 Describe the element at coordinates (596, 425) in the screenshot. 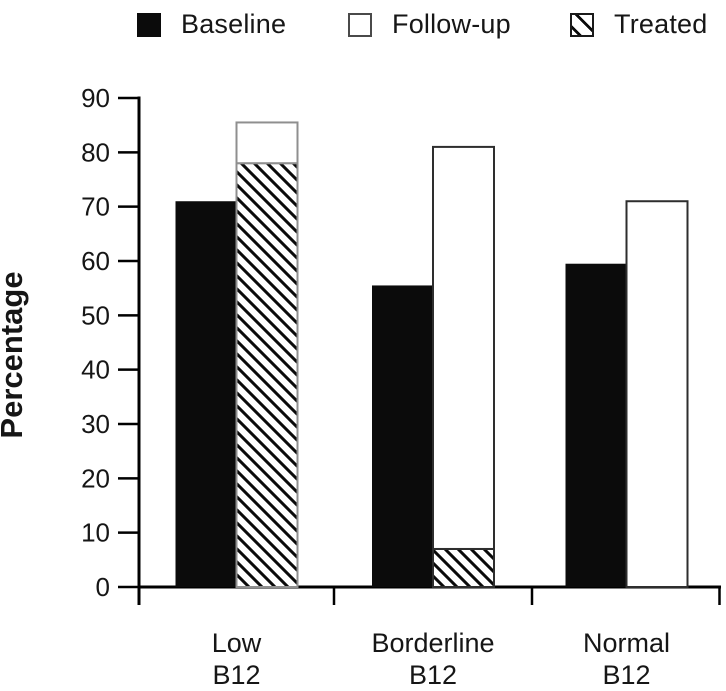

I see `baseline-bar-normal` at that location.